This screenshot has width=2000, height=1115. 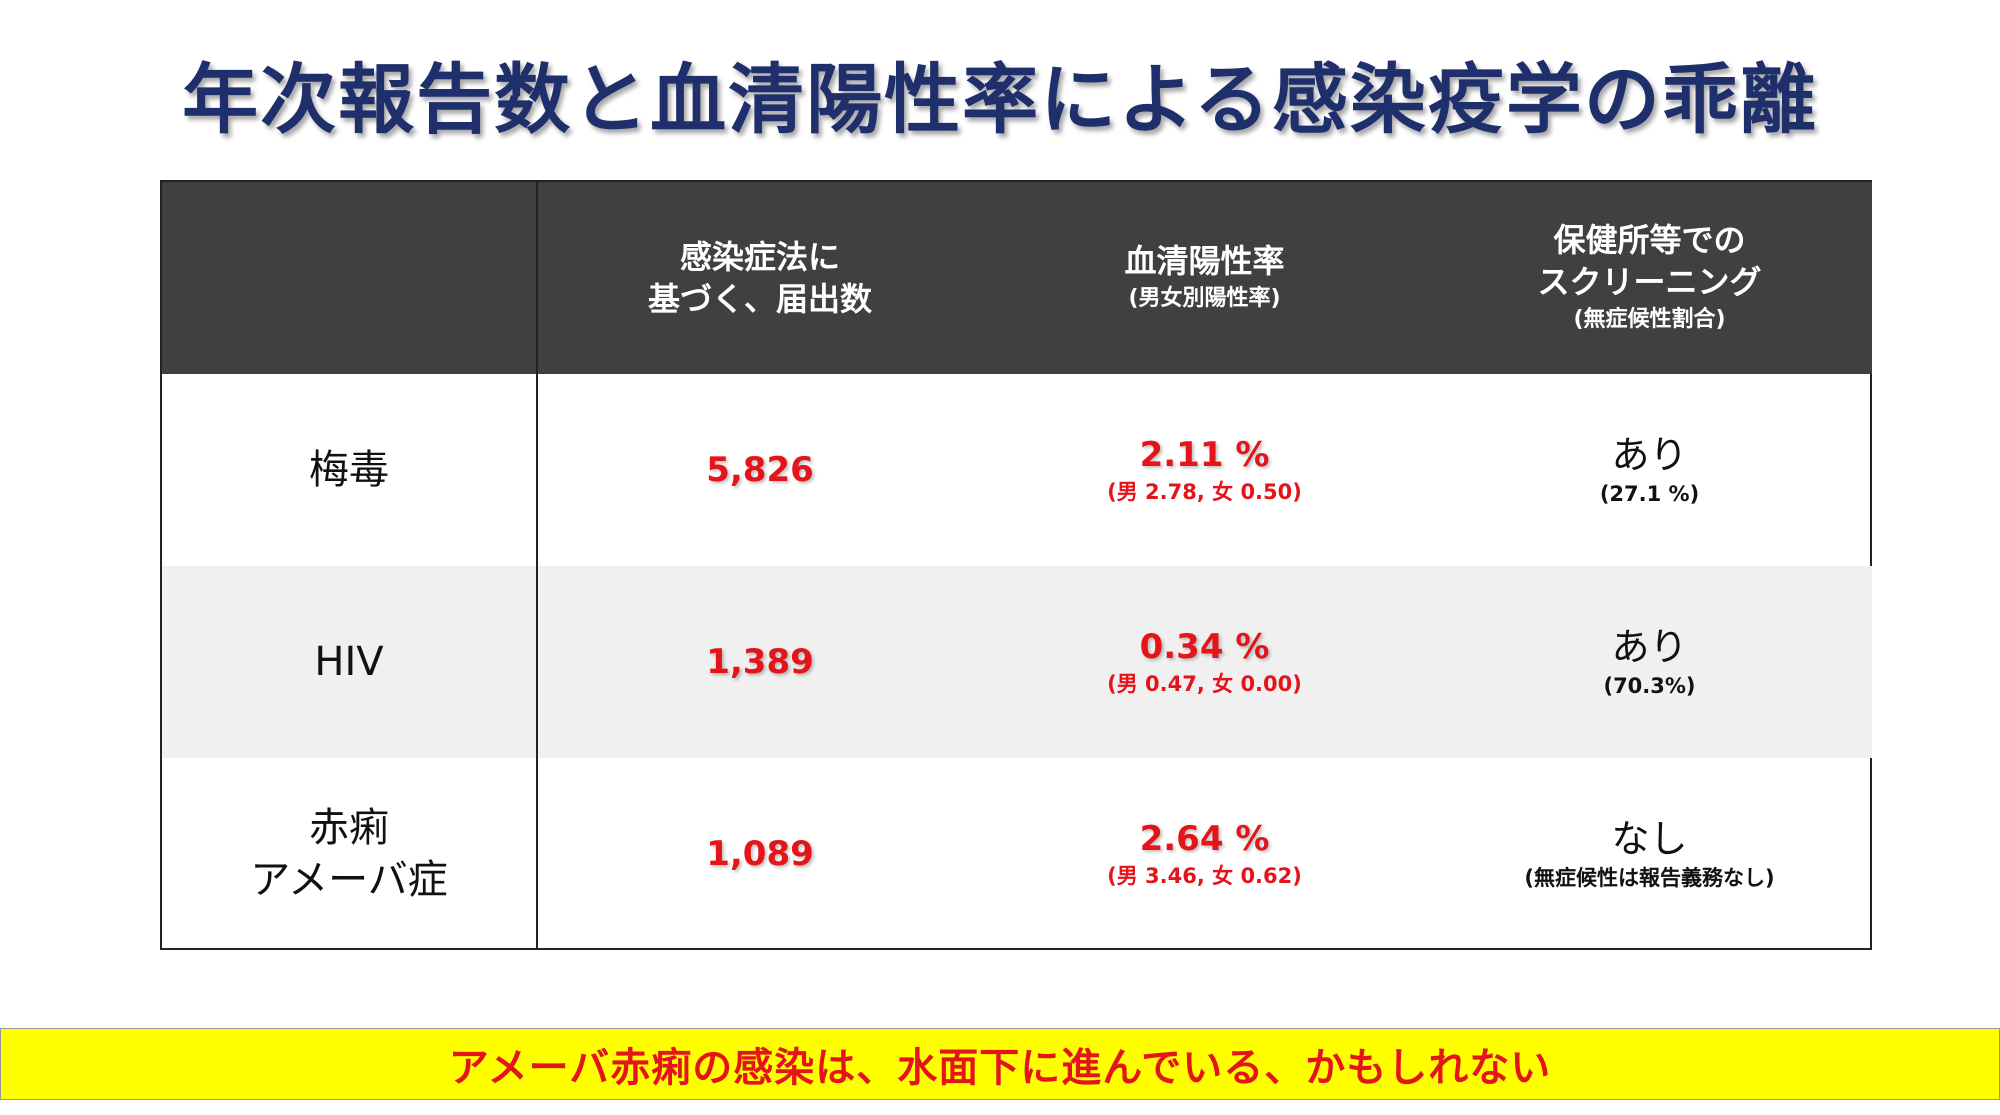 I want to click on row-label-cell: HIV, so click(x=350, y=662).